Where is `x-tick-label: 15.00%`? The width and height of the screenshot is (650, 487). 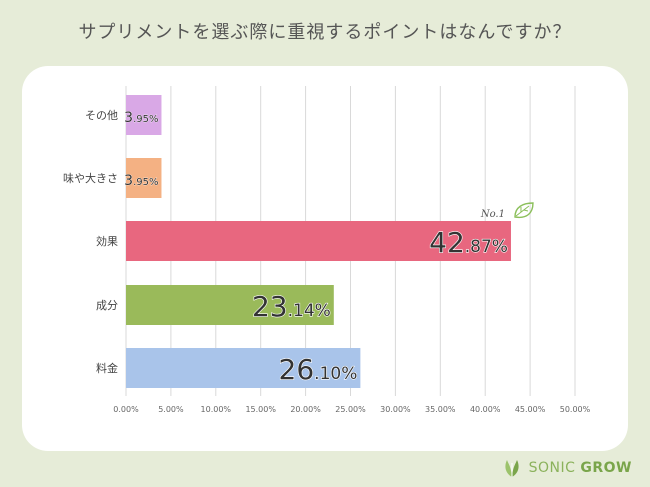
x-tick-label: 15.00% is located at coordinates (260, 409).